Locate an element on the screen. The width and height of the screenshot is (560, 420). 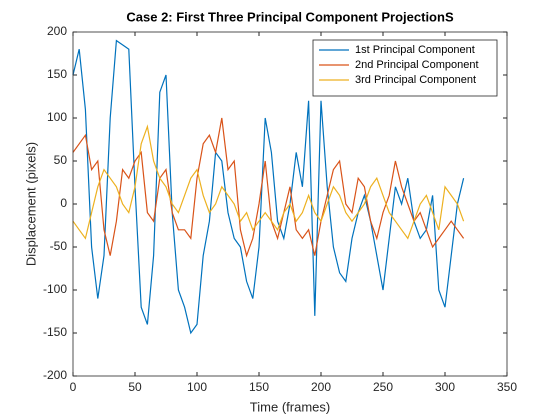
x-tick-label: 300 is located at coordinates (445, 387).